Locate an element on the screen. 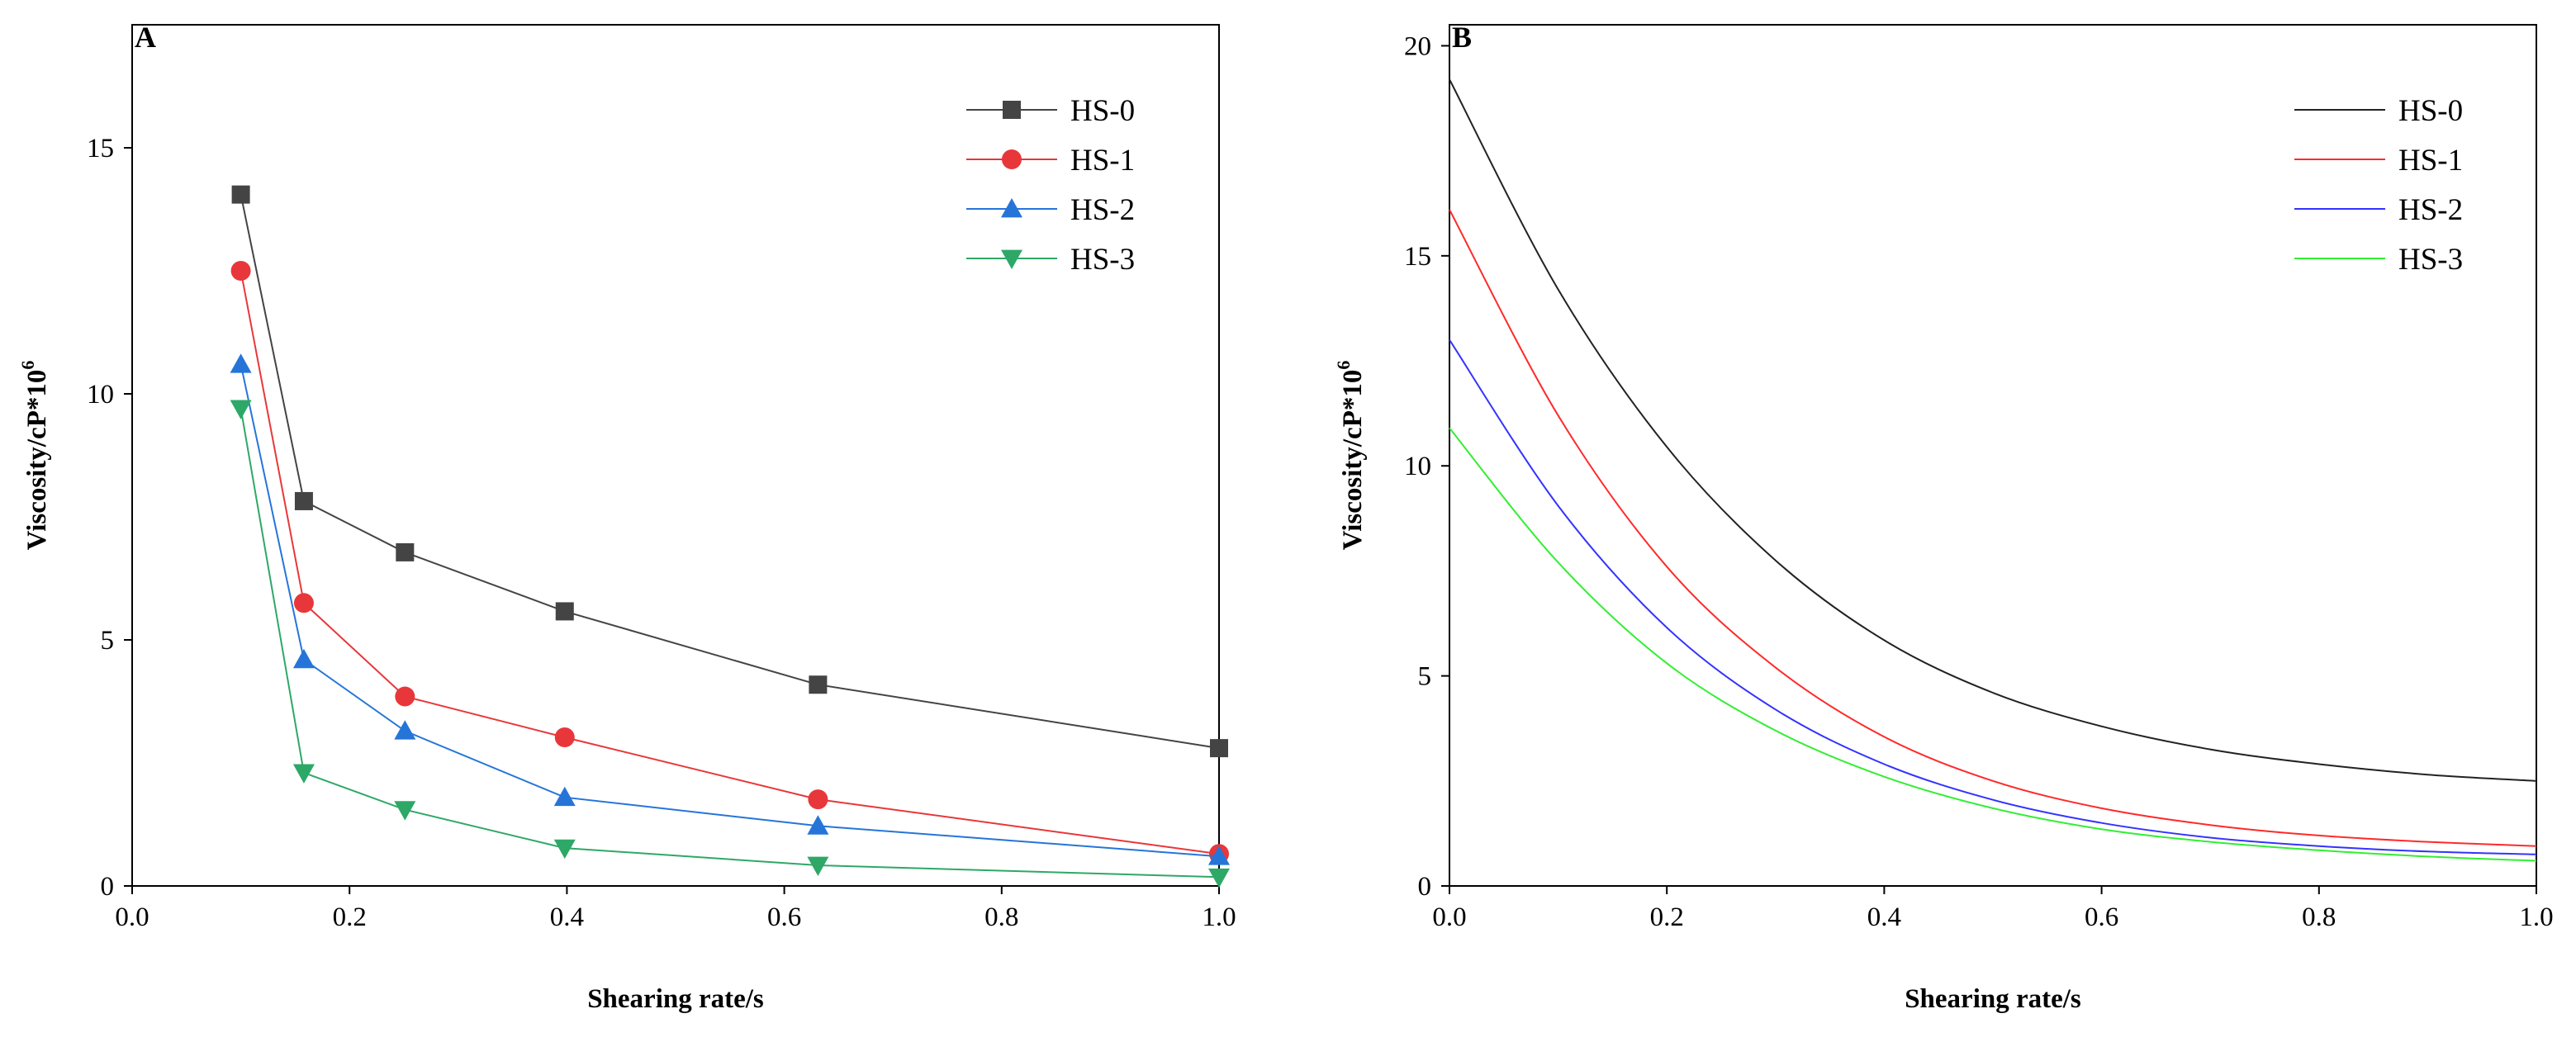 This screenshot has height=1042, width=2576. panel-label: B is located at coordinates (1462, 37).